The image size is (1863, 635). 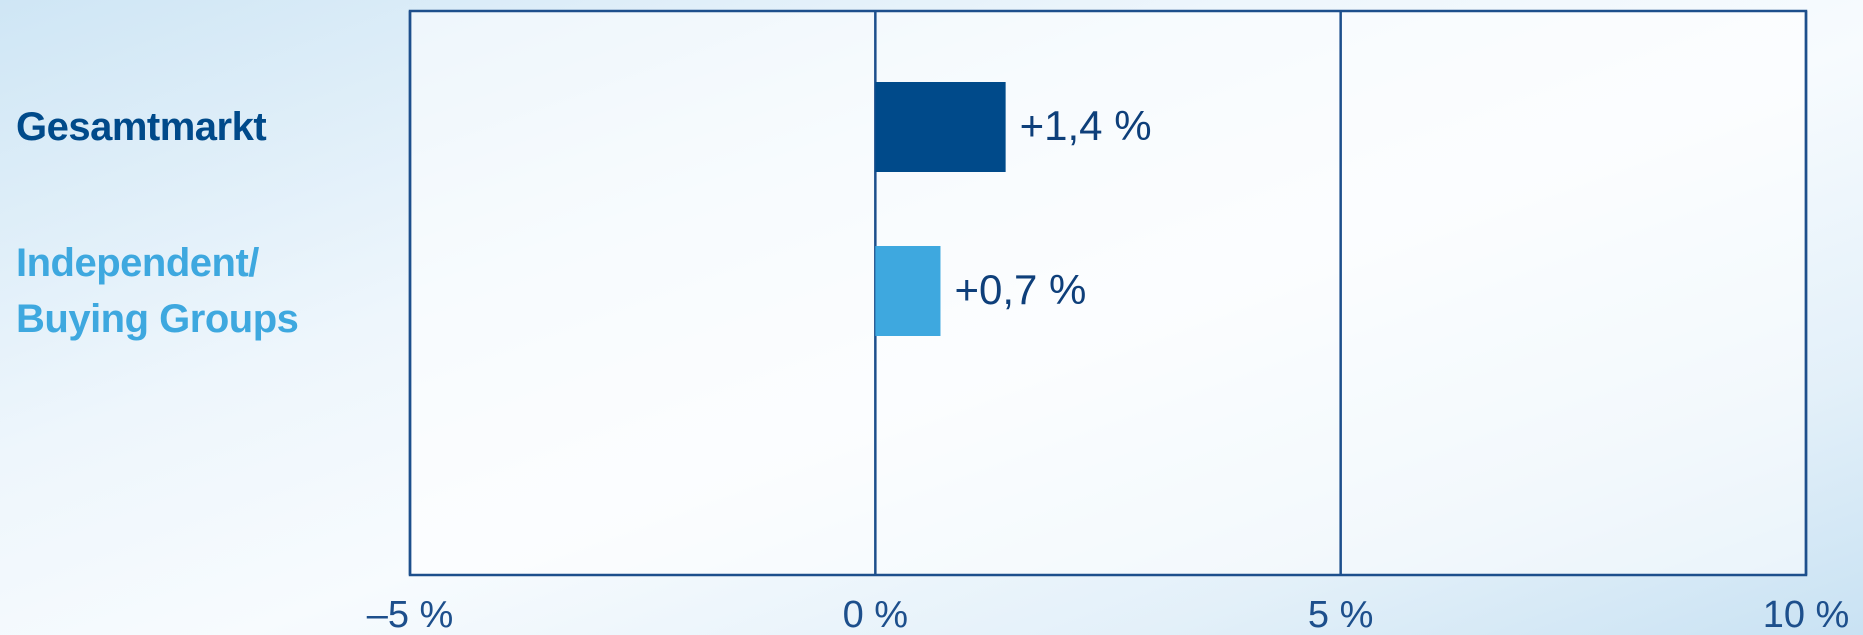 I want to click on value-label: +0,7 %, so click(x=1020, y=289).